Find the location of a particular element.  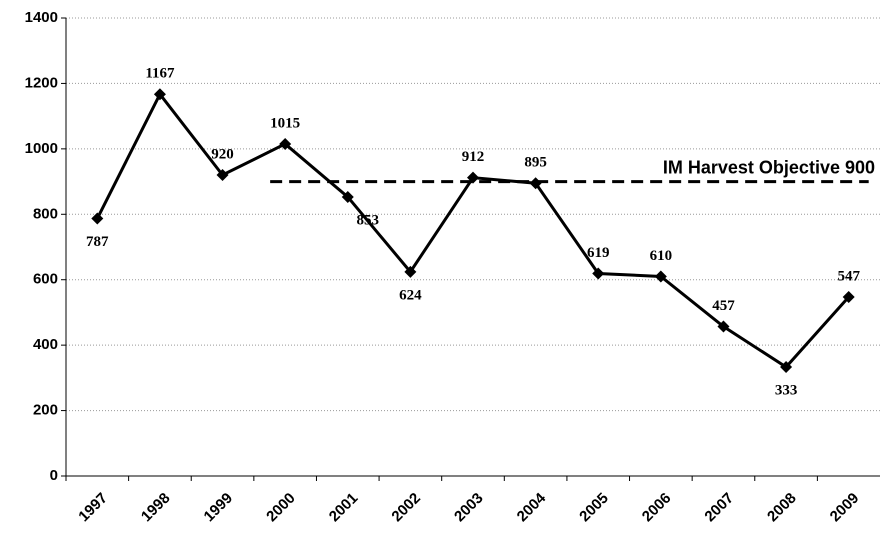

y-tick-label: 1200 is located at coordinates (41, 82).